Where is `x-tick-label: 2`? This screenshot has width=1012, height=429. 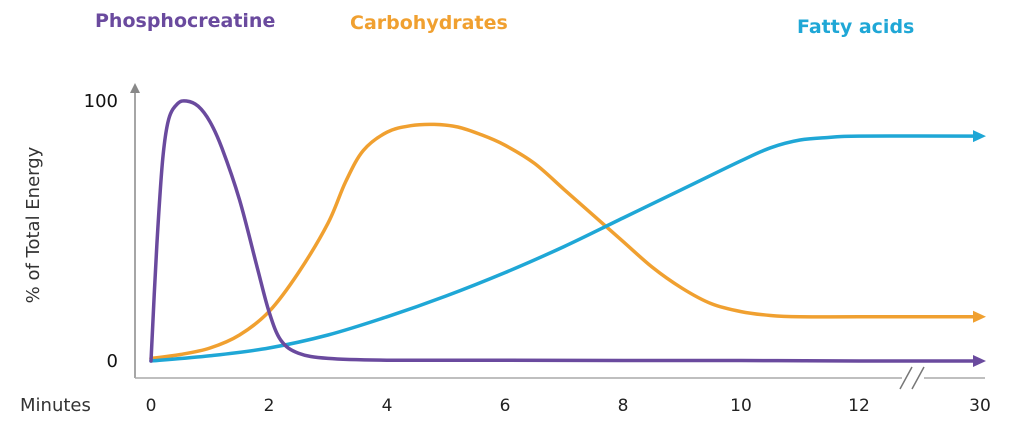
x-tick-label: 2 is located at coordinates (269, 406).